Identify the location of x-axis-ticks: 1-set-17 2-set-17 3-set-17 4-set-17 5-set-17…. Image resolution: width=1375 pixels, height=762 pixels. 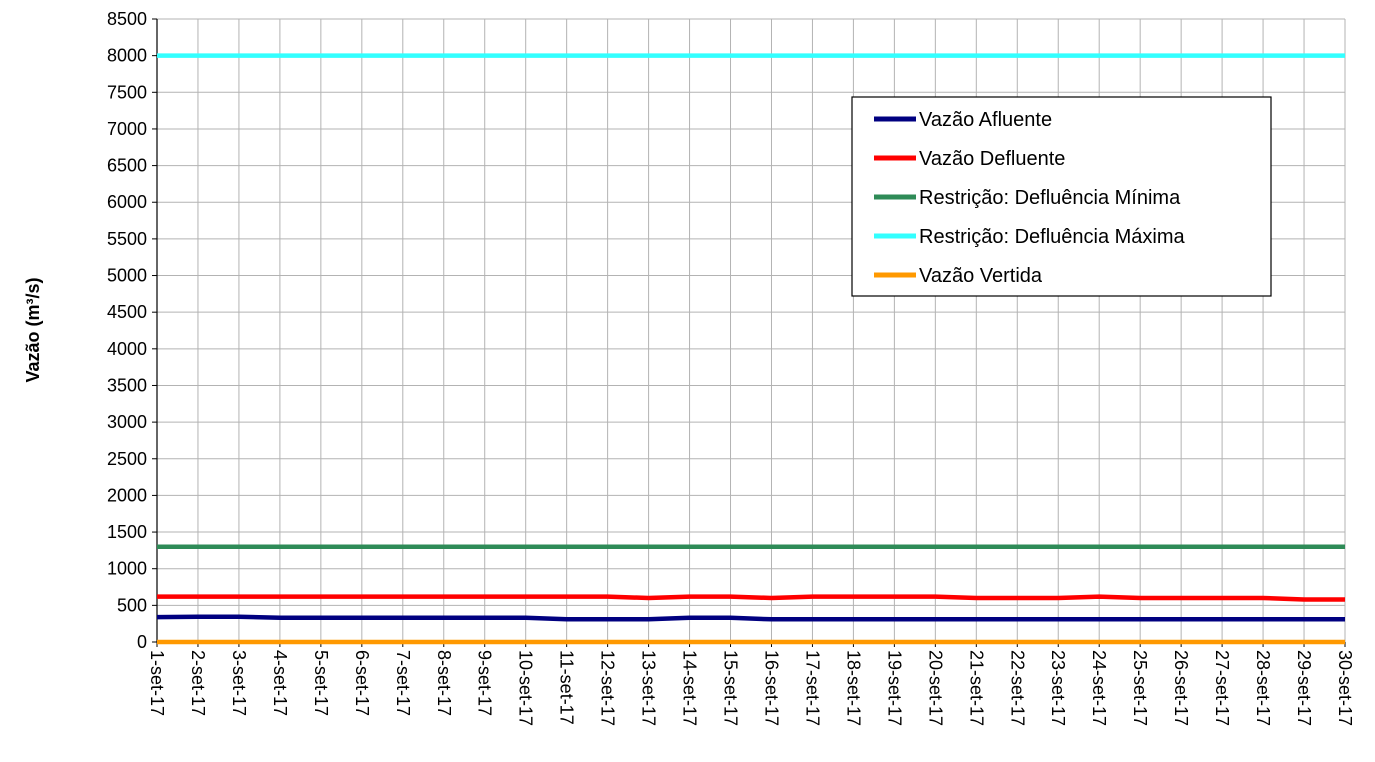
(751, 684).